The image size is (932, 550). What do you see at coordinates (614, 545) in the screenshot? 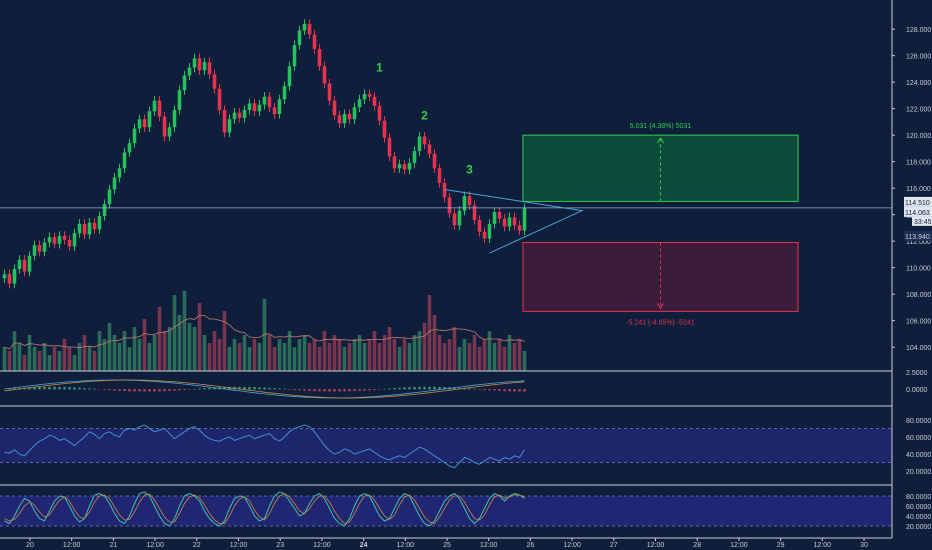
I see `time-tick-label: 27` at bounding box center [614, 545].